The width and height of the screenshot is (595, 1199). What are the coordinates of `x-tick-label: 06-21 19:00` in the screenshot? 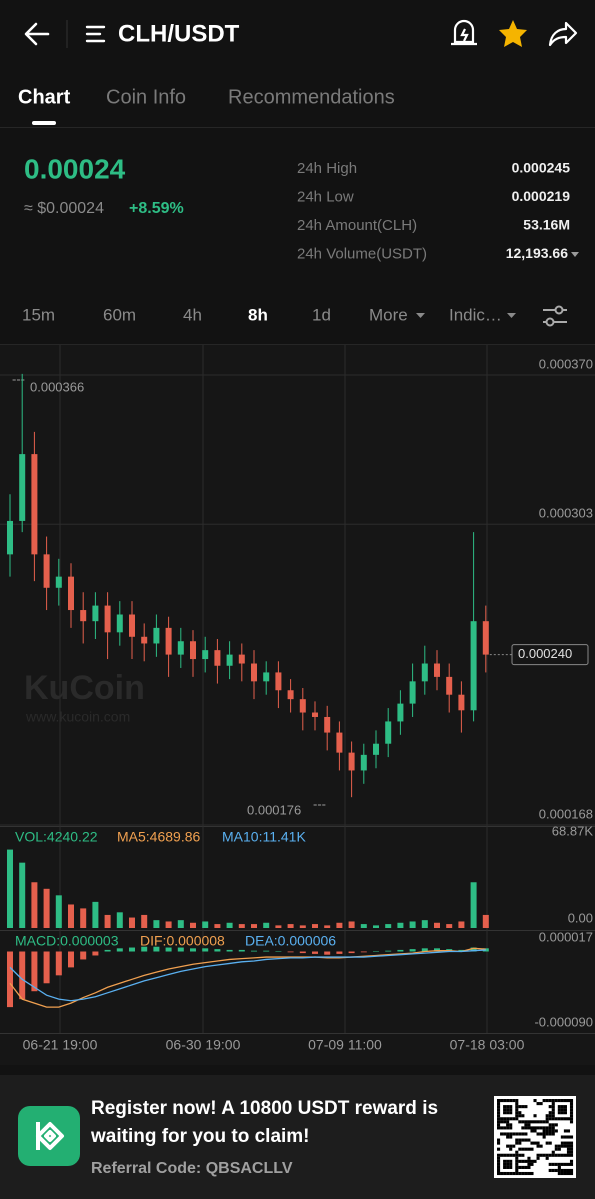 It's located at (60, 1045).